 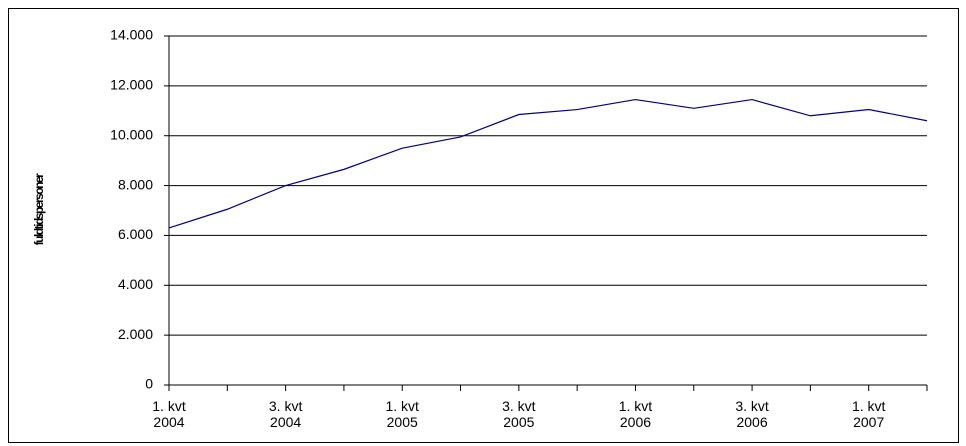 What do you see at coordinates (752, 414) in the screenshot?
I see `x-tick-label: 3. kvt 2006` at bounding box center [752, 414].